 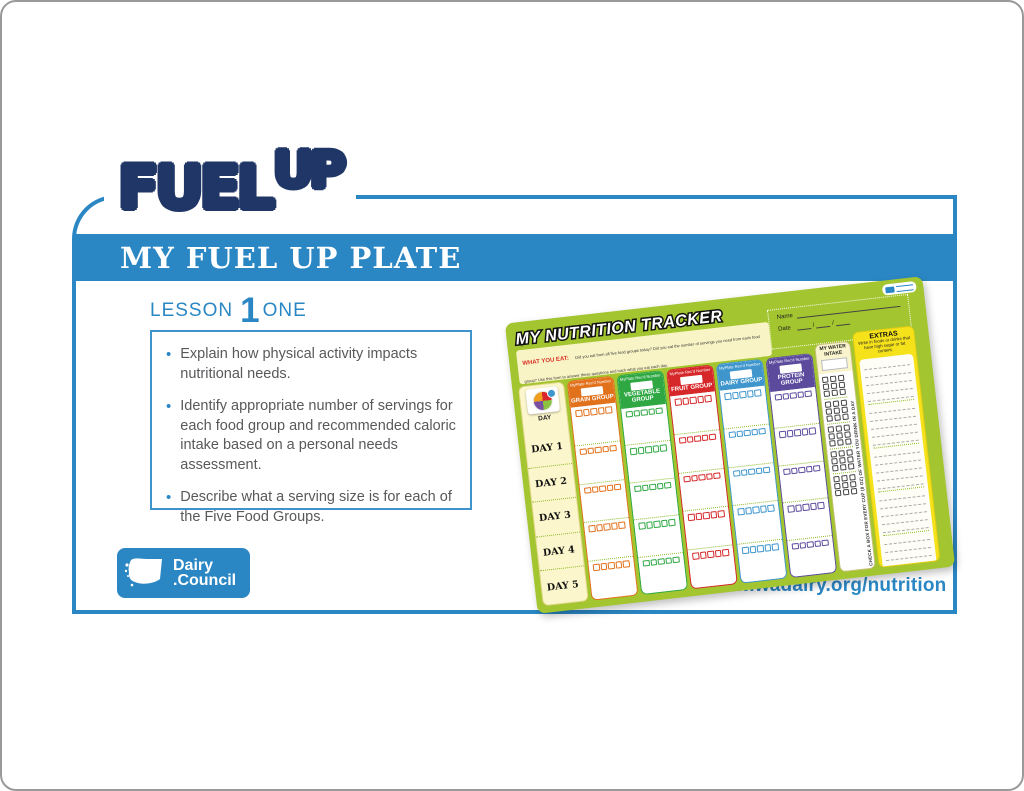 I want to click on dairy-council-mini-logo, so click(x=899, y=288).